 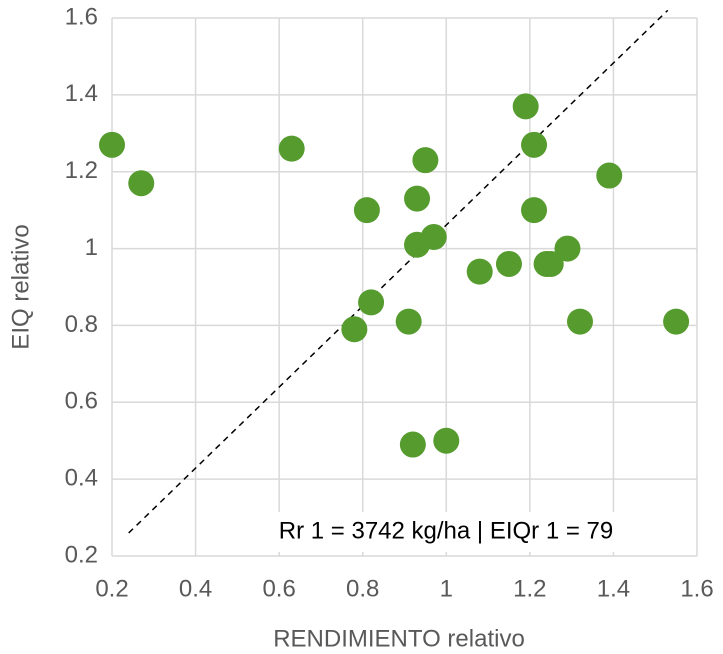 I want to click on y-tick-label: 0.2, so click(x=81, y=554).